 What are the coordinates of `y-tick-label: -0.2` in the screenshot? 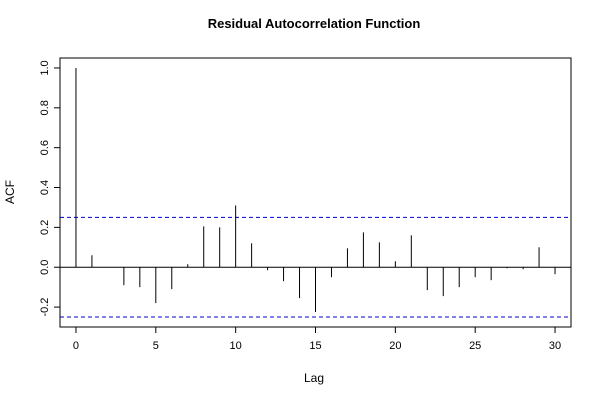 It's located at (45, 307).